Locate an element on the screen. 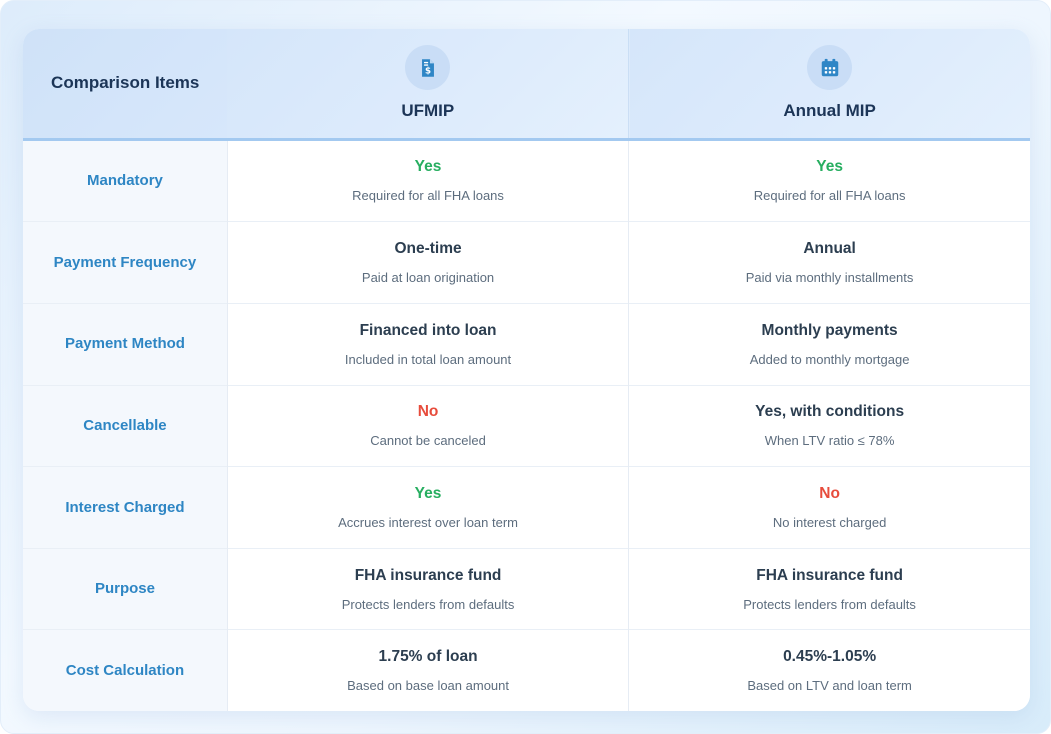 The image size is (1051, 734). row-label-cell: Mandatory is located at coordinates (125, 180).